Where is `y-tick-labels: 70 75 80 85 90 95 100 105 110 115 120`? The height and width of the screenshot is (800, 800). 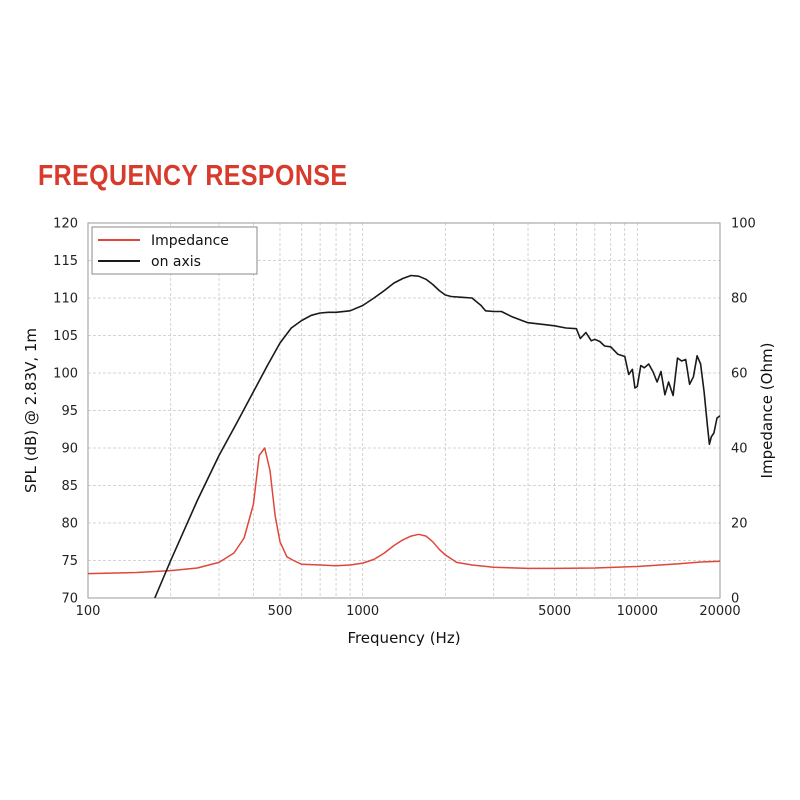 y-tick-labels: 70 75 80 85 90 95 100 105 110 115 120 is located at coordinates (65, 412).